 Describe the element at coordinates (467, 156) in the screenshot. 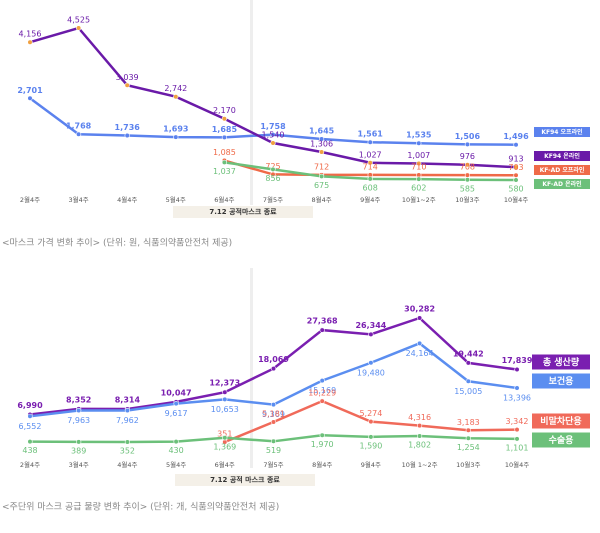

I see `value-label: 976` at that location.